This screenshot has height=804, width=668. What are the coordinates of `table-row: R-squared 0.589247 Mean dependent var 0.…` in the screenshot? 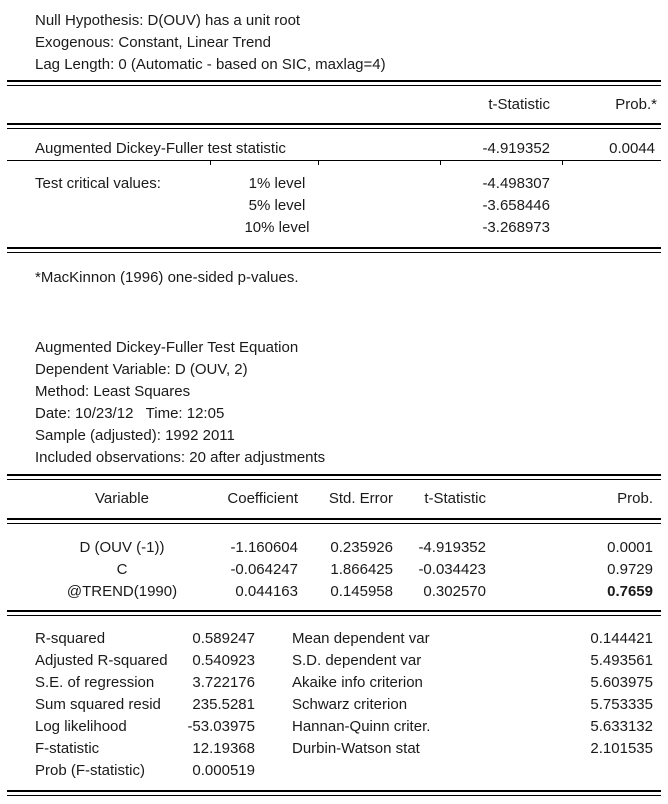 It's located at (334, 639).